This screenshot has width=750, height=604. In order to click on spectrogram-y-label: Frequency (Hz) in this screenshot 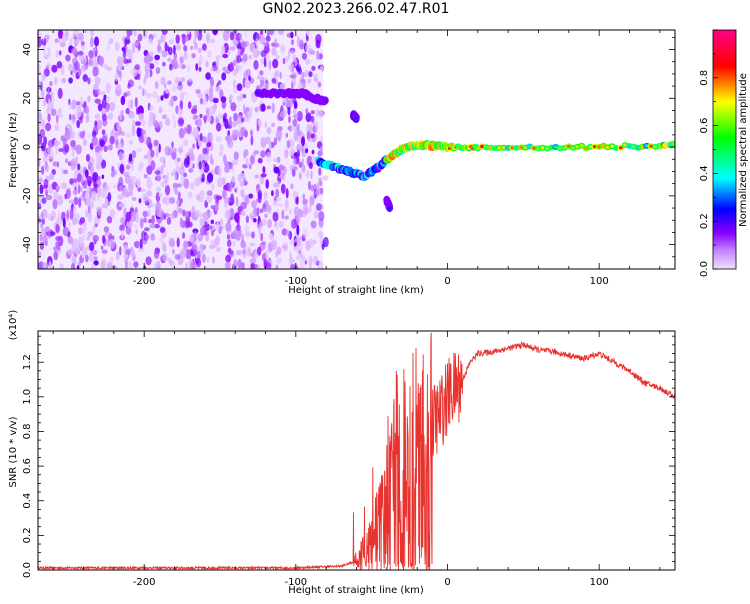, I will do `click(13, 150)`.